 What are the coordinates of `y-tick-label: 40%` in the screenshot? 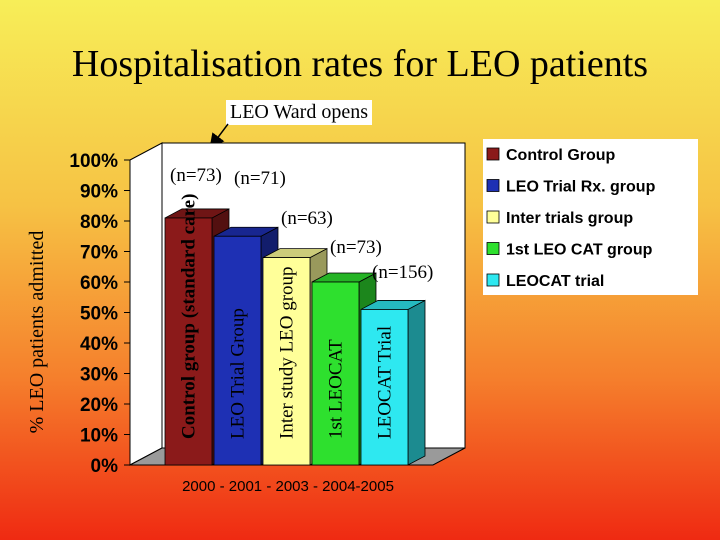 It's located at (99, 344).